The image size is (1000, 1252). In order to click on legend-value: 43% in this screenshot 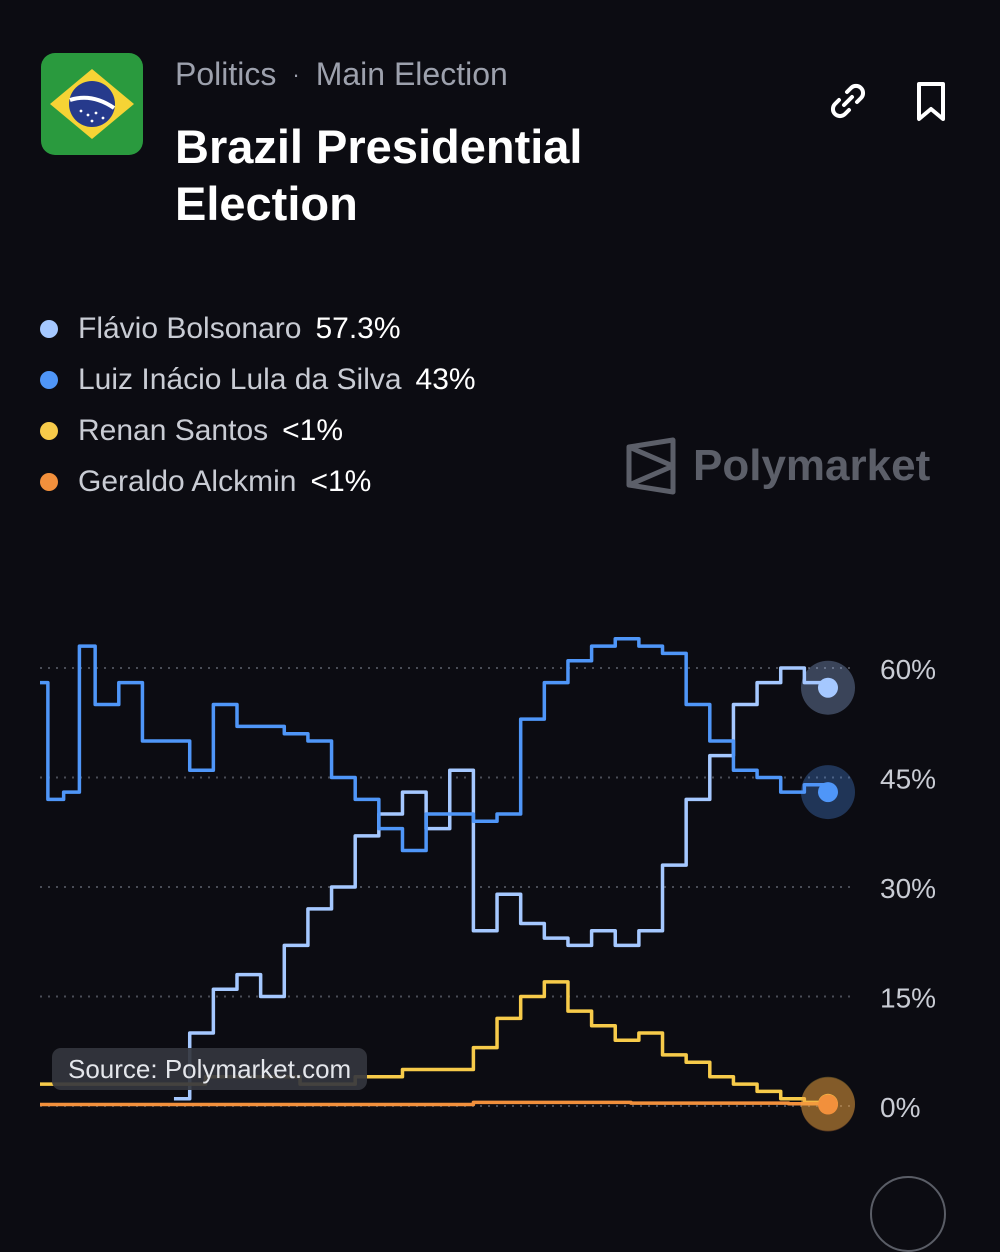, I will do `click(445, 379)`.